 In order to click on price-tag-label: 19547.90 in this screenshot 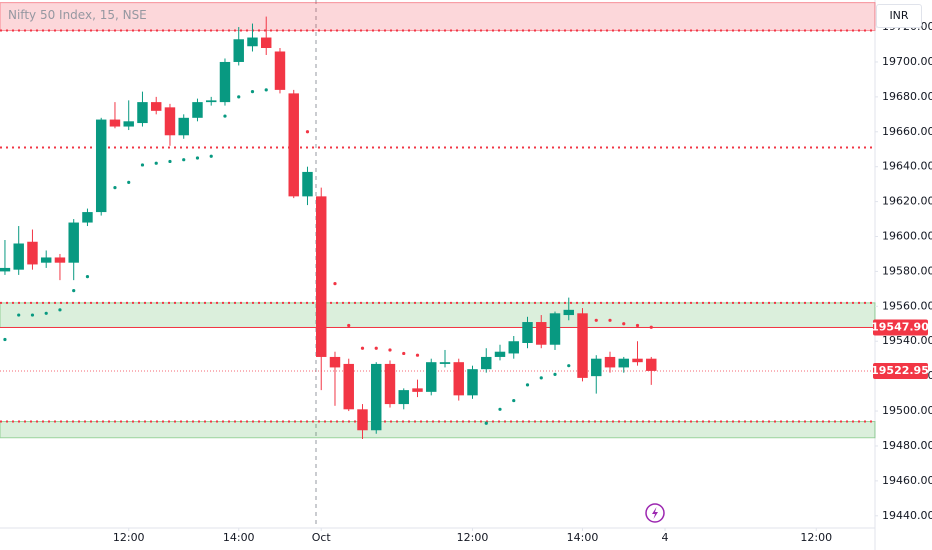, I will do `click(900, 326)`.